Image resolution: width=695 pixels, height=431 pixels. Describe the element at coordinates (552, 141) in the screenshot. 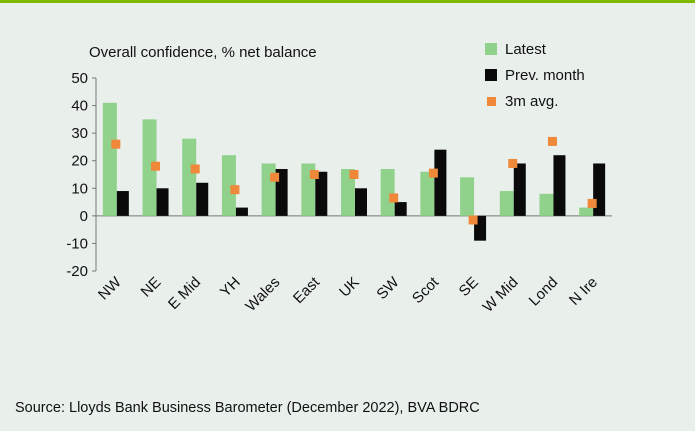

I see `marker-3m-avg-lond` at that location.